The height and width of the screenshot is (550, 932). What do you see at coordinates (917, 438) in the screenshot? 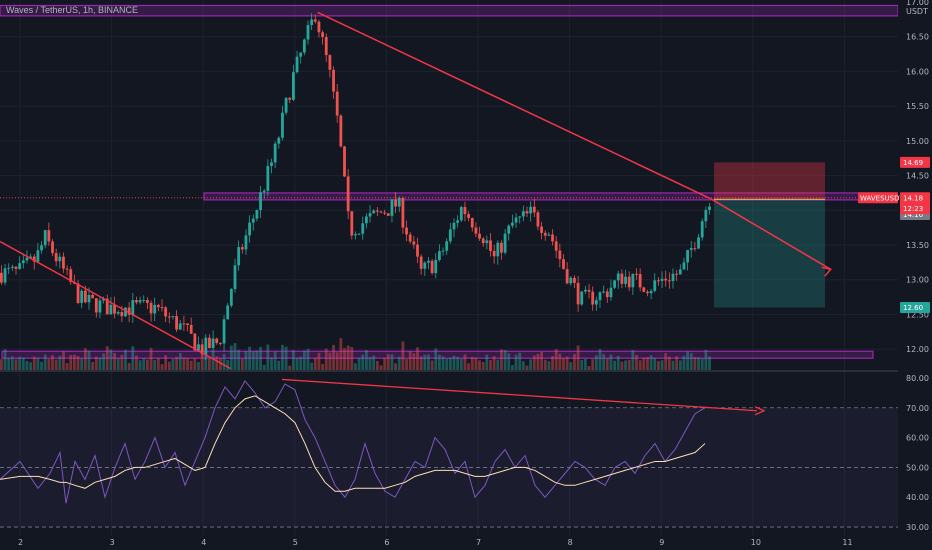
I see `rsi-tick-label: 60.00` at bounding box center [917, 438].